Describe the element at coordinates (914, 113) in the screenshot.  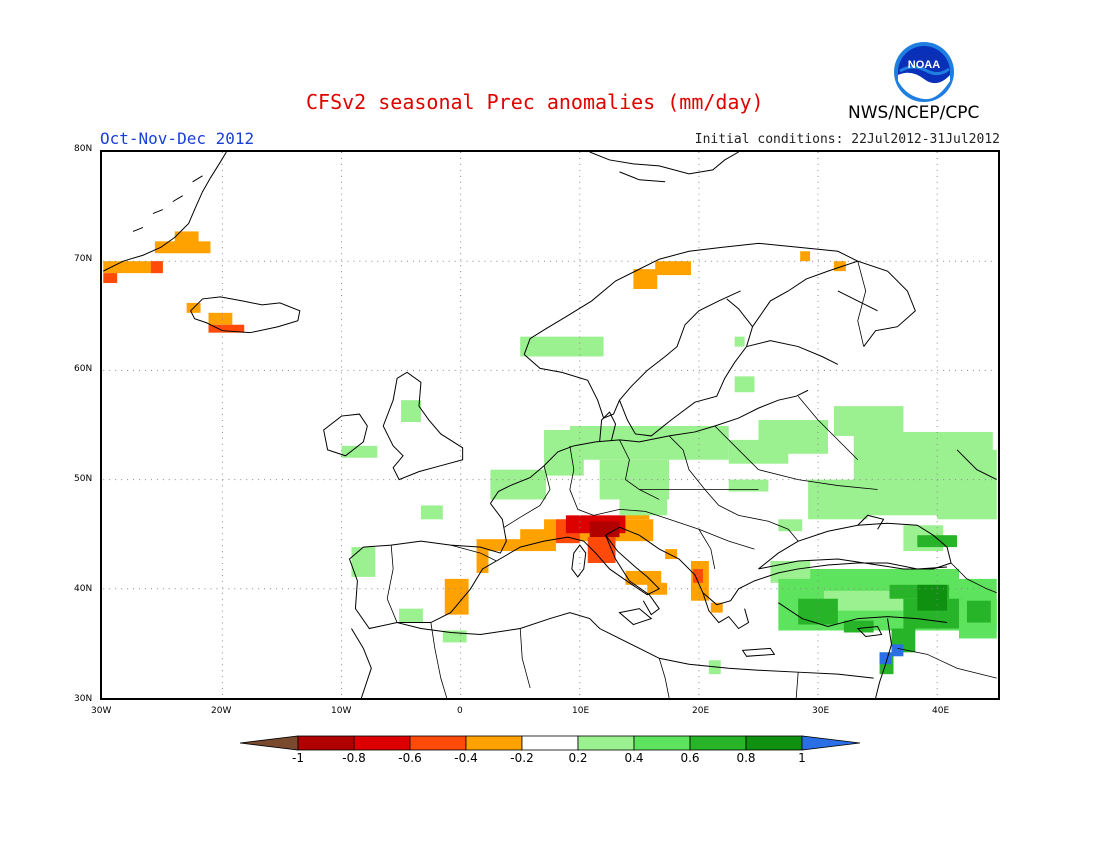
I see `agency-label: NWS/NCEP/CPC` at that location.